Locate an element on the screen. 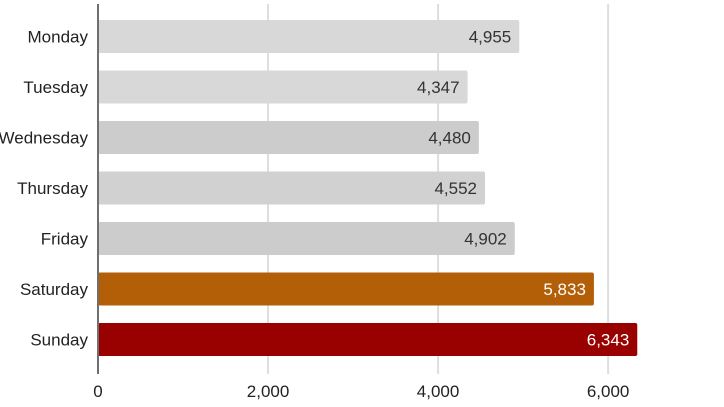 The height and width of the screenshot is (407, 724). bar-saturday is located at coordinates (346, 289).